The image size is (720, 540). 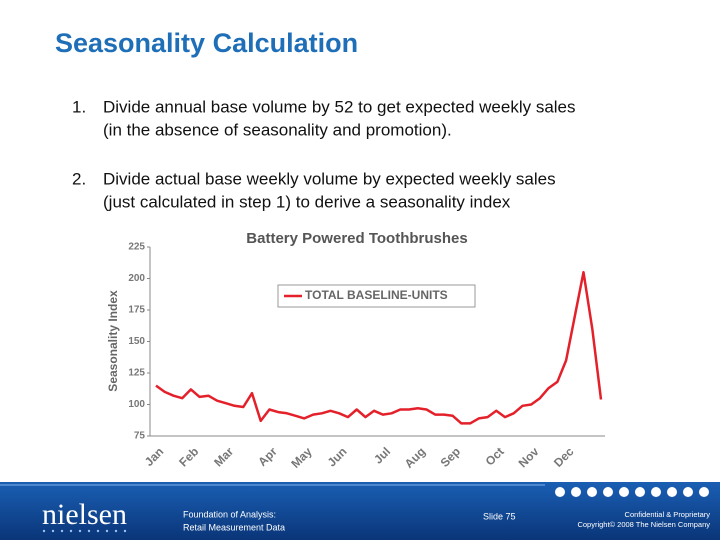 I want to click on footer-dots, so click(x=375, y=510).